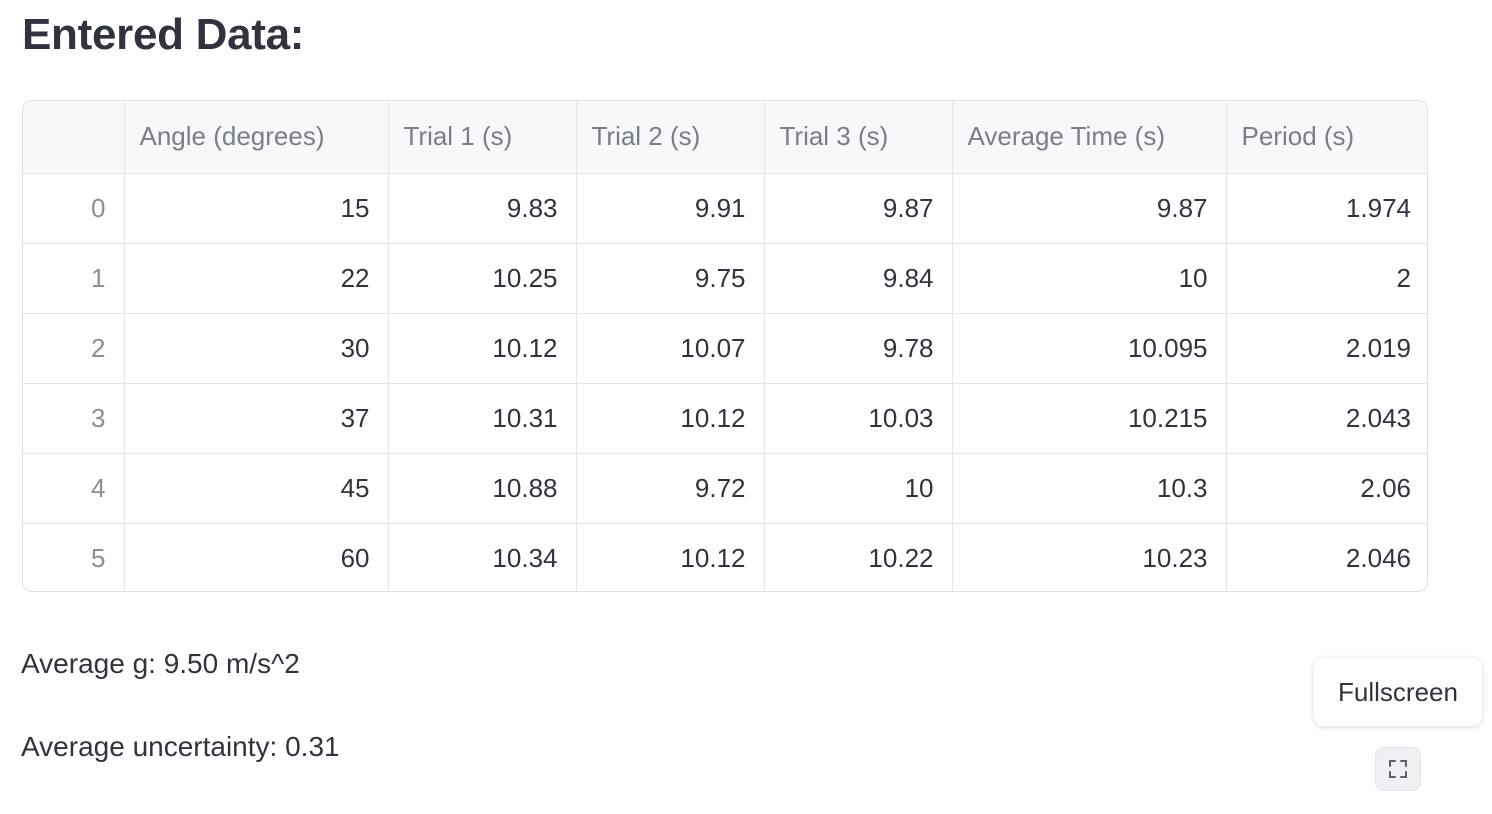  What do you see at coordinates (670, 348) in the screenshot?
I see `cell-trial-2: 10.07` at bounding box center [670, 348].